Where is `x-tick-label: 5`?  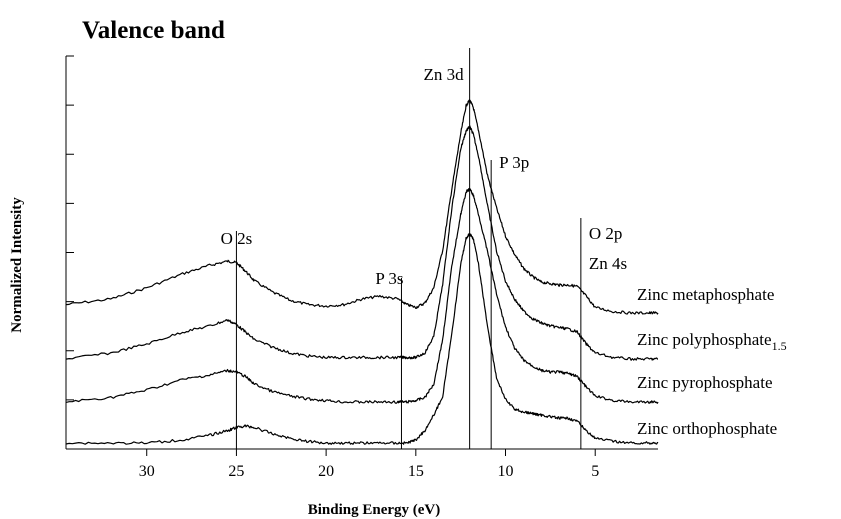
x-tick-label: 5 is located at coordinates (595, 471).